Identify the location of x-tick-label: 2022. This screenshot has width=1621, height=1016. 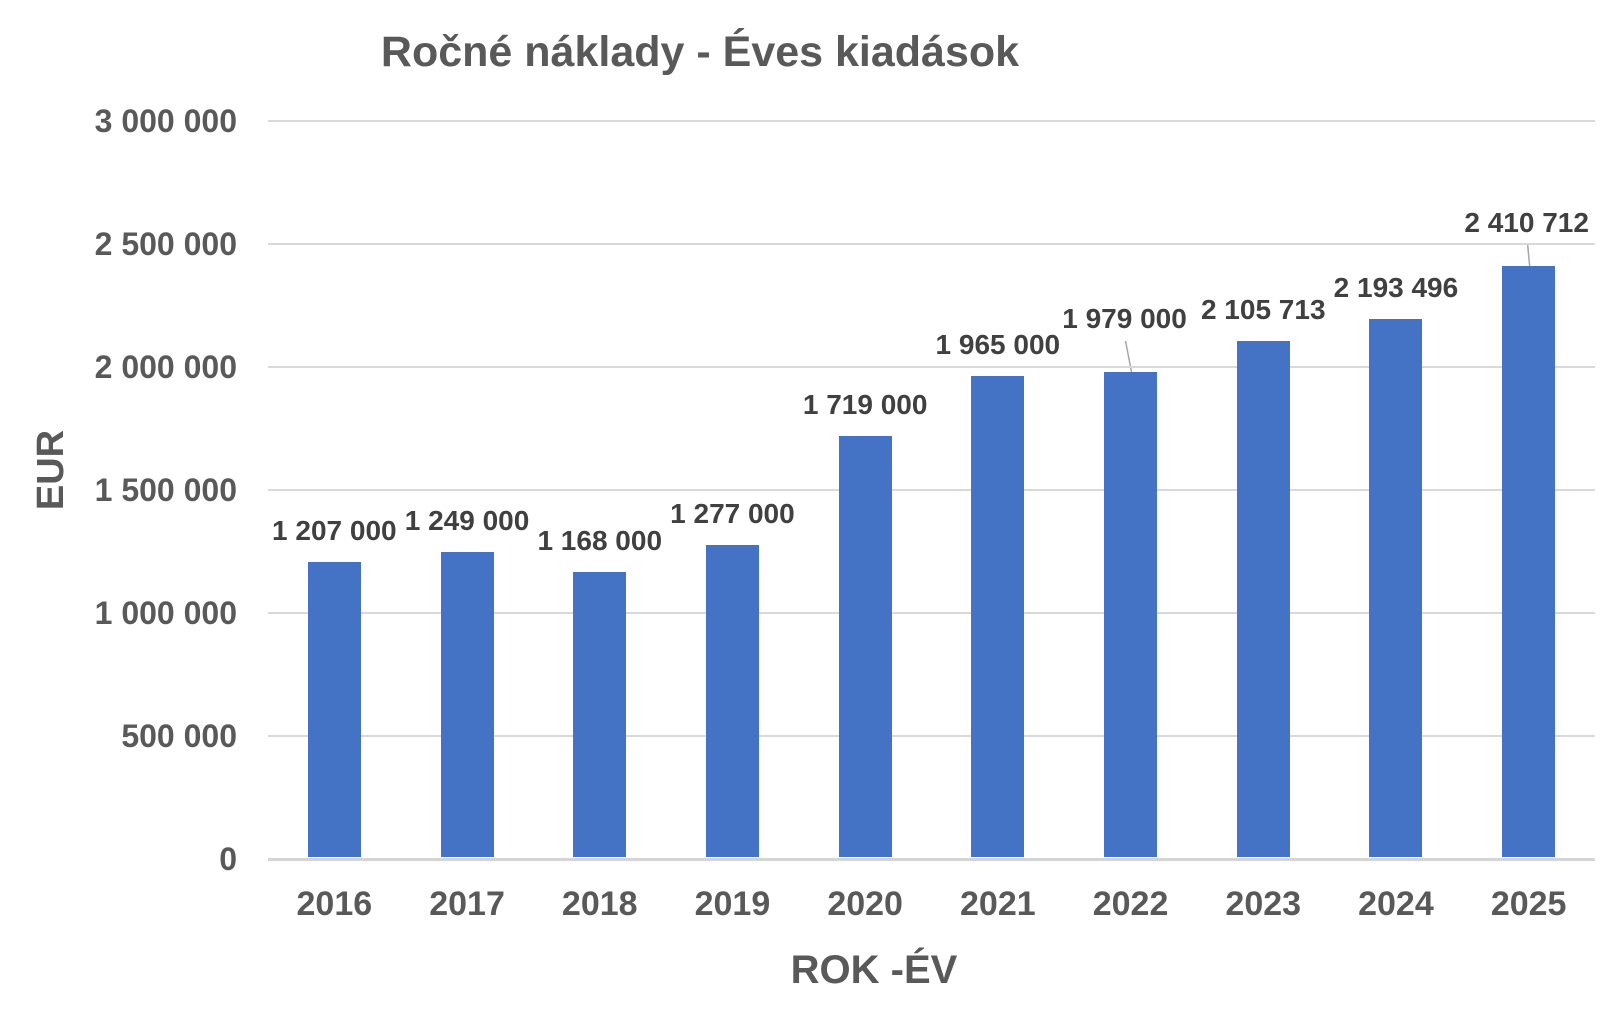
(1130, 904).